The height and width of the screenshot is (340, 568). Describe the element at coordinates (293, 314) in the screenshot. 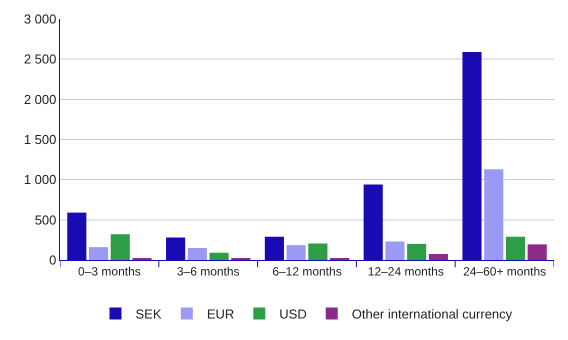

I see `legend-label: USD` at that location.